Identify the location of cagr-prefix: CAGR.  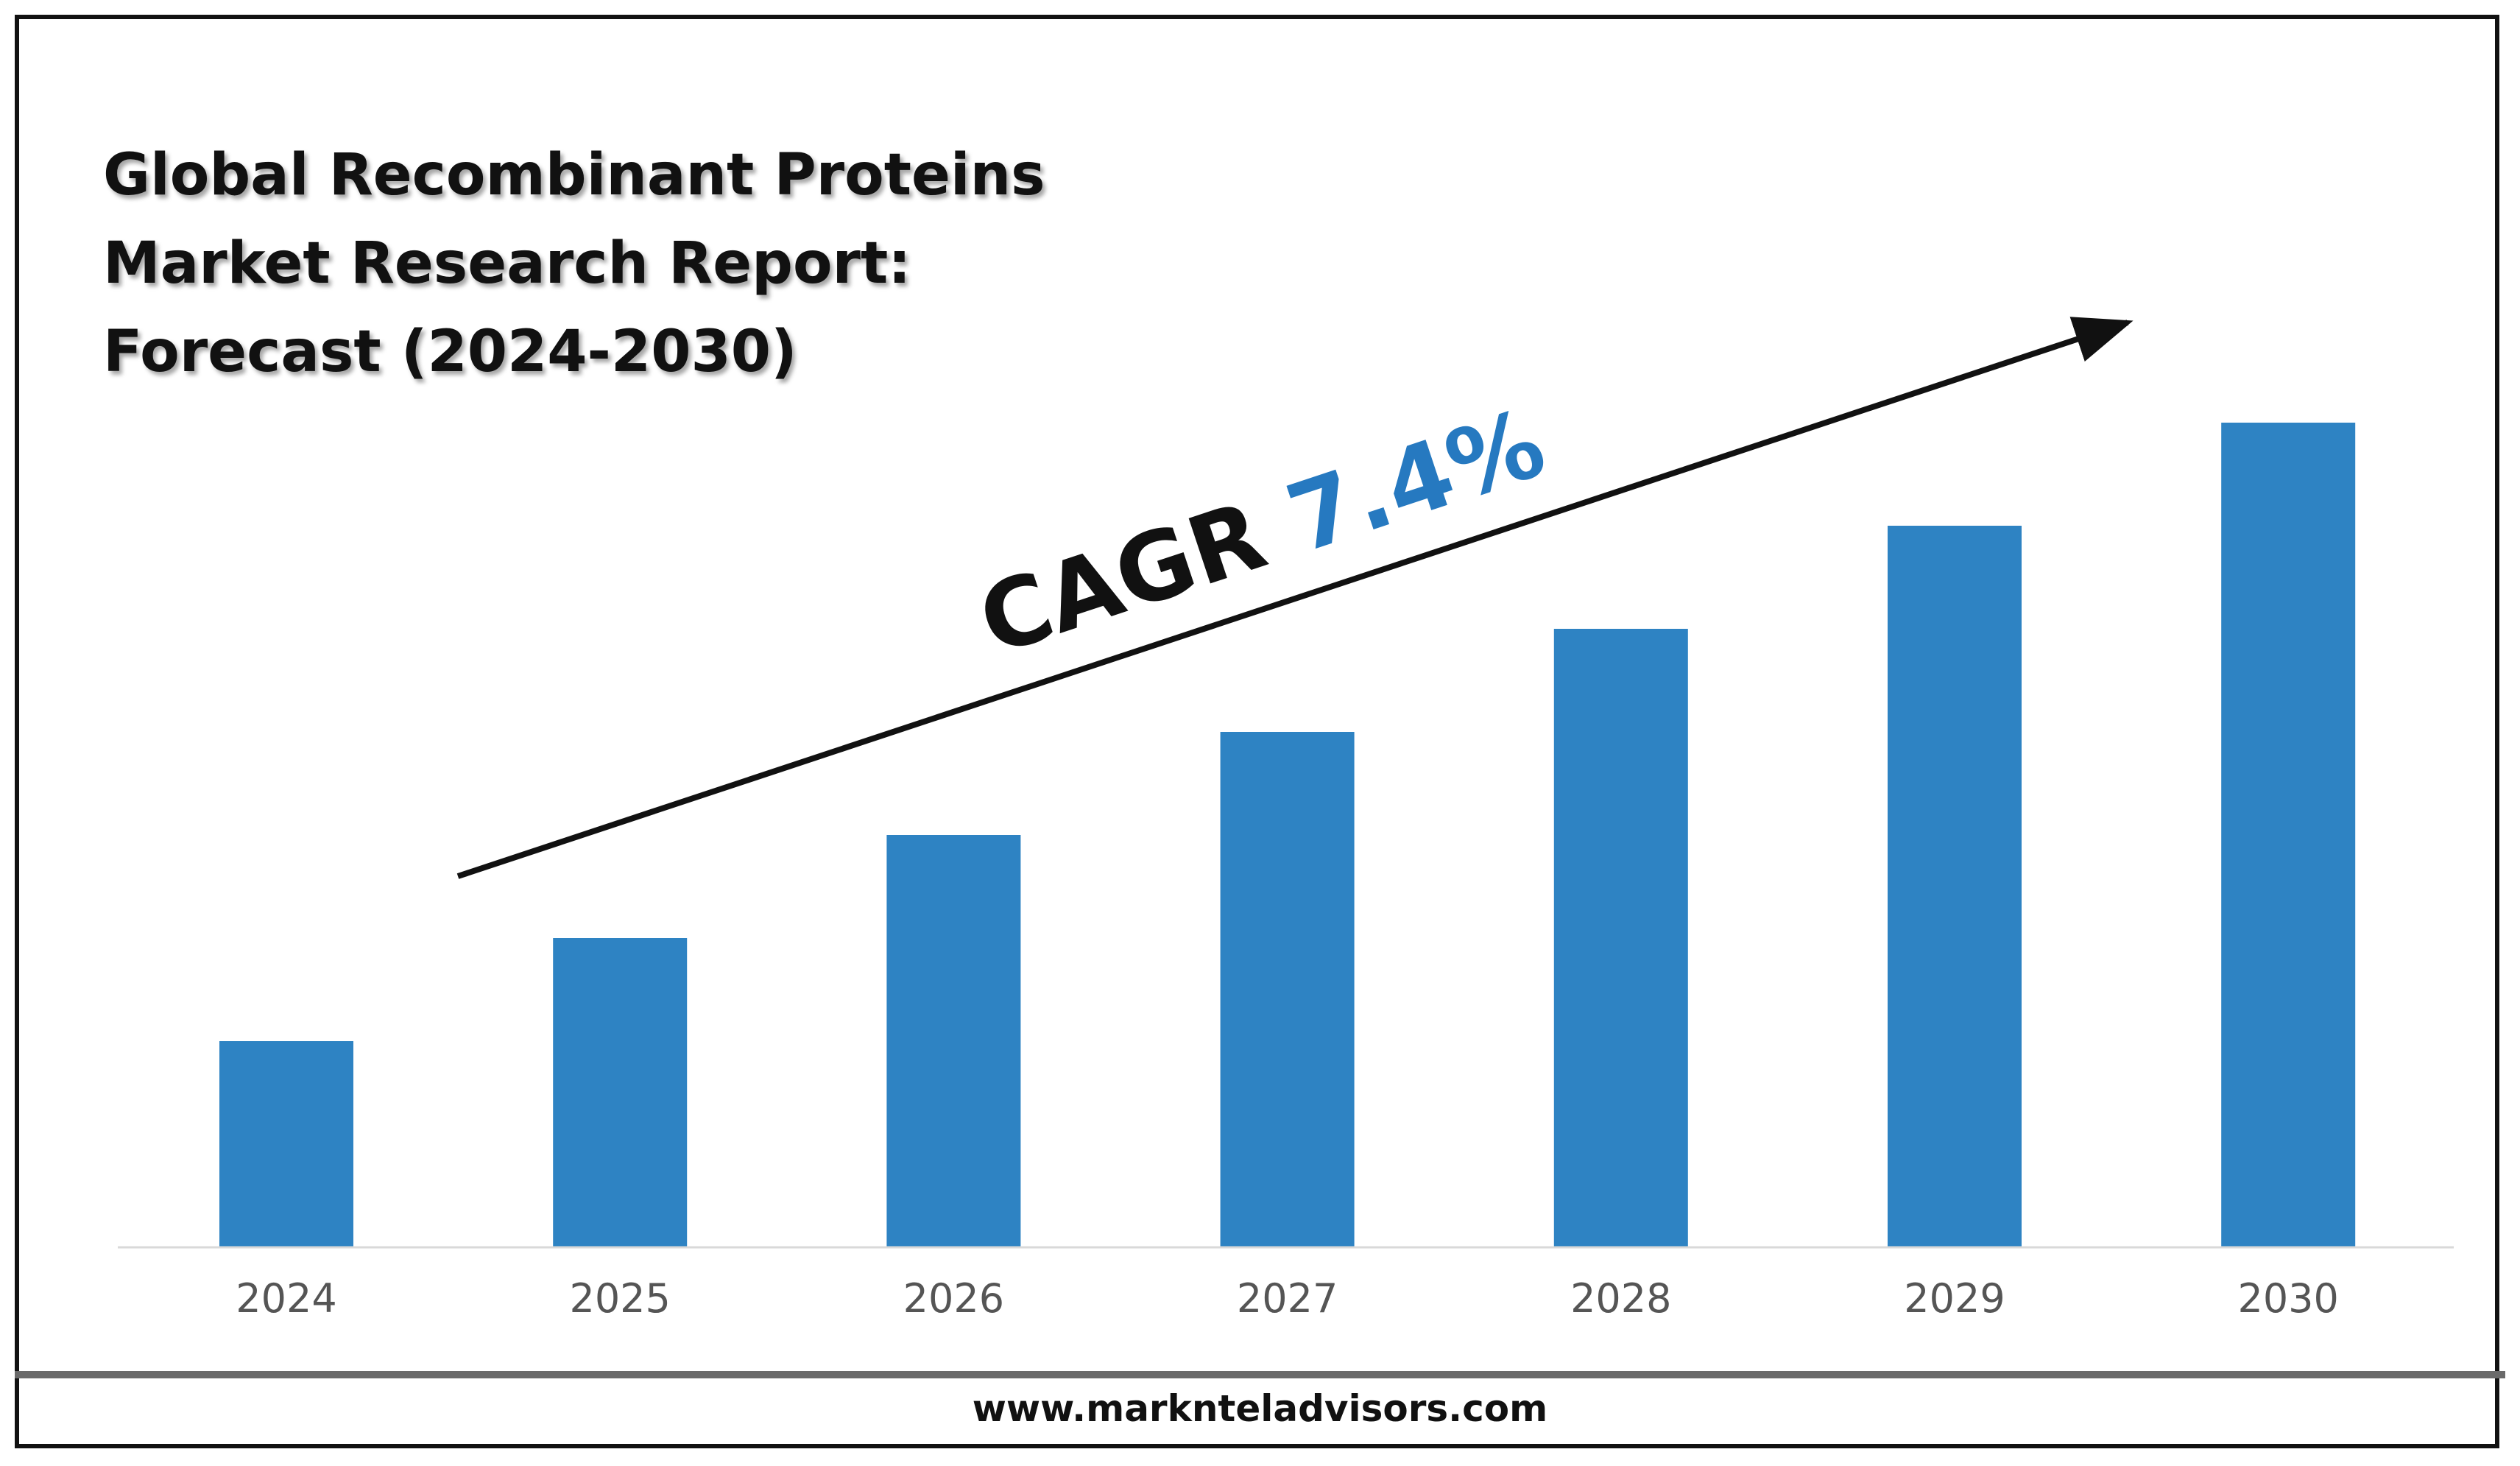
(1138, 574).